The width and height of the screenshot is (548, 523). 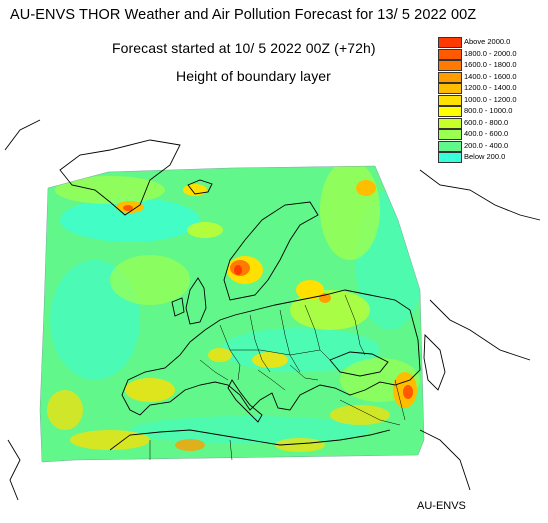 I want to click on hotspot-greenland-core, so click(x=128, y=208).